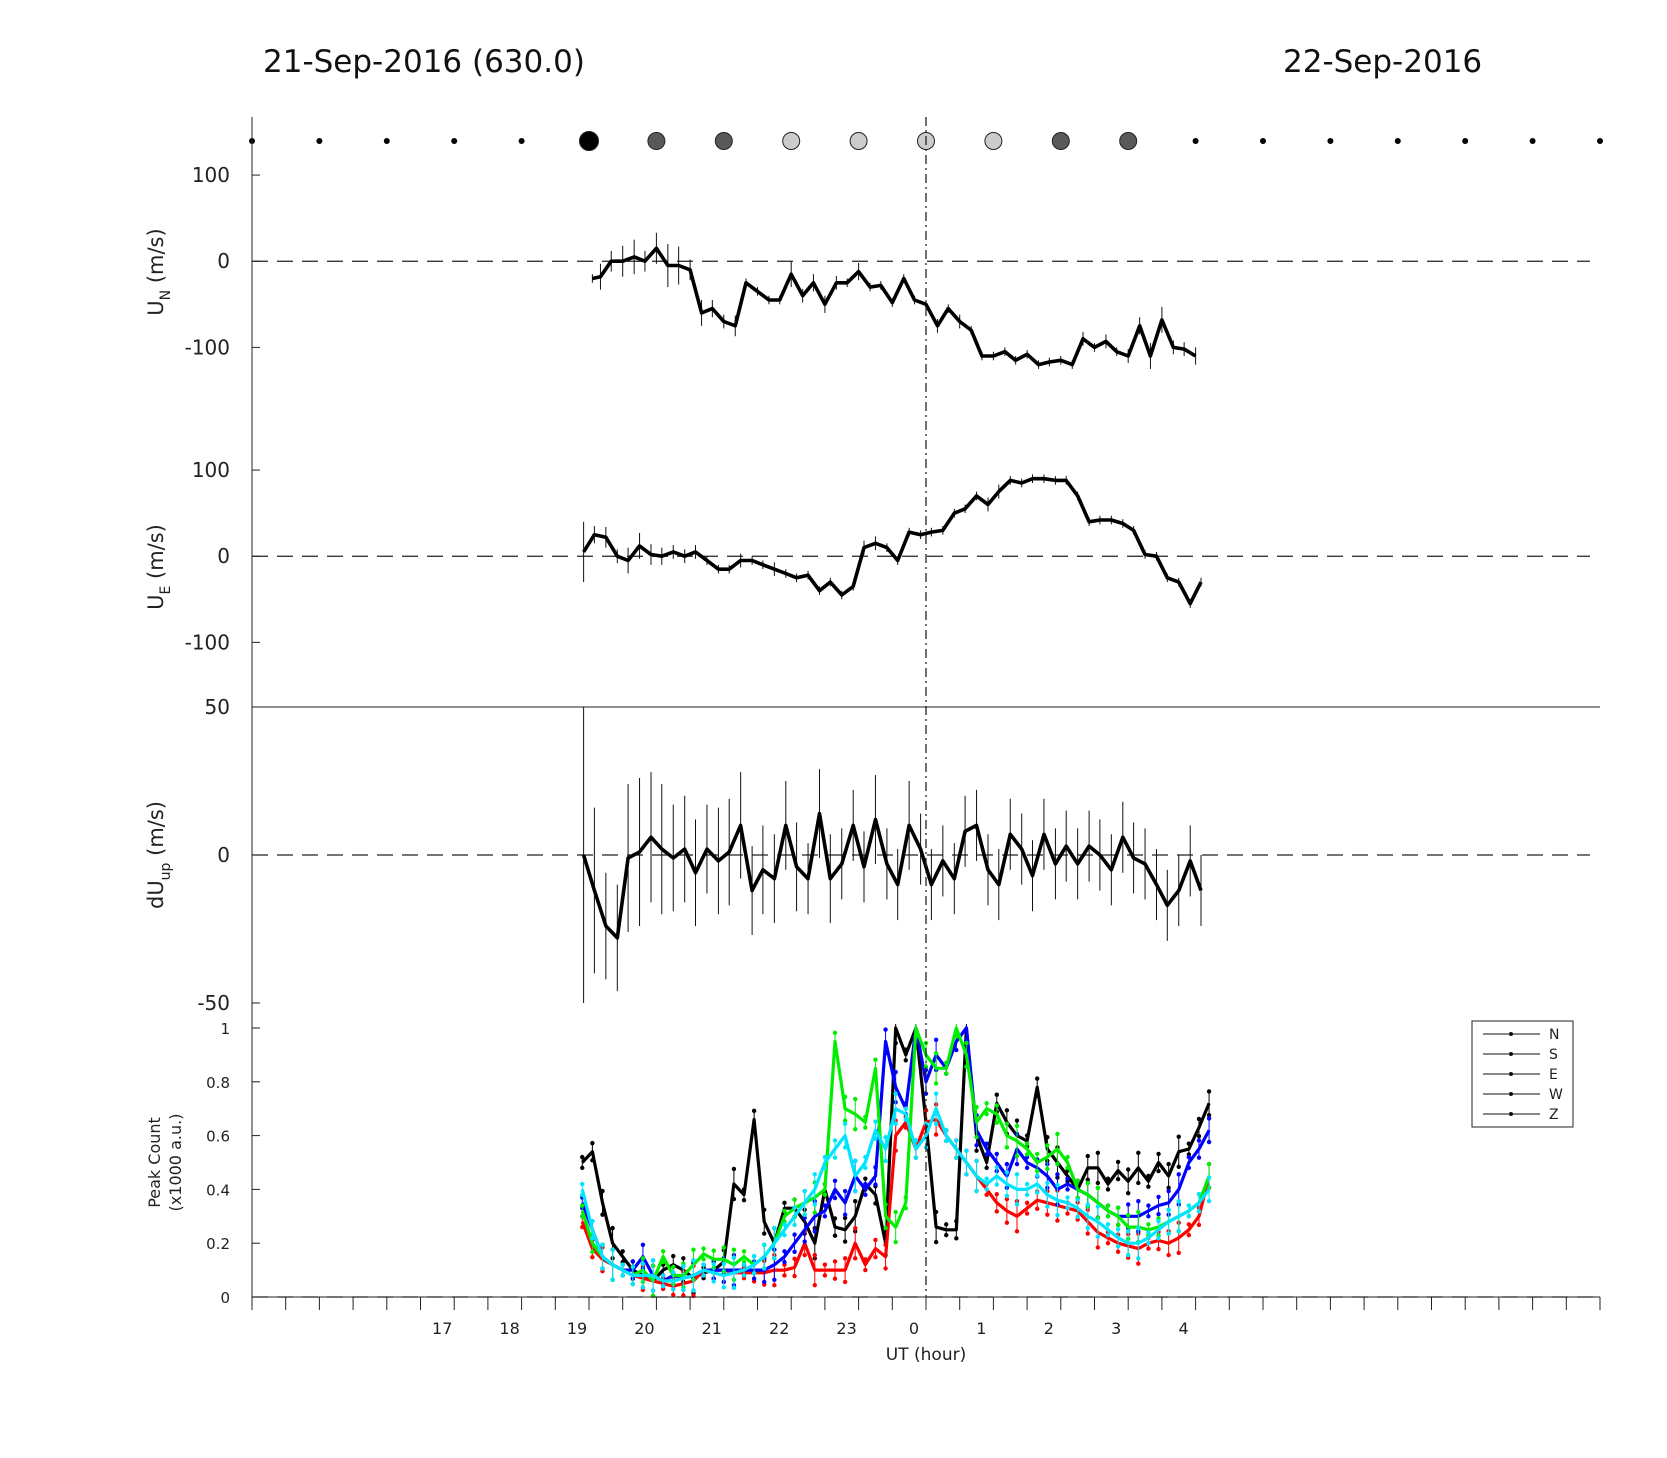 The width and height of the screenshot is (1667, 1458). I want to click on y-axis-label-unit: (x1000 a.u.), so click(175, 1163).